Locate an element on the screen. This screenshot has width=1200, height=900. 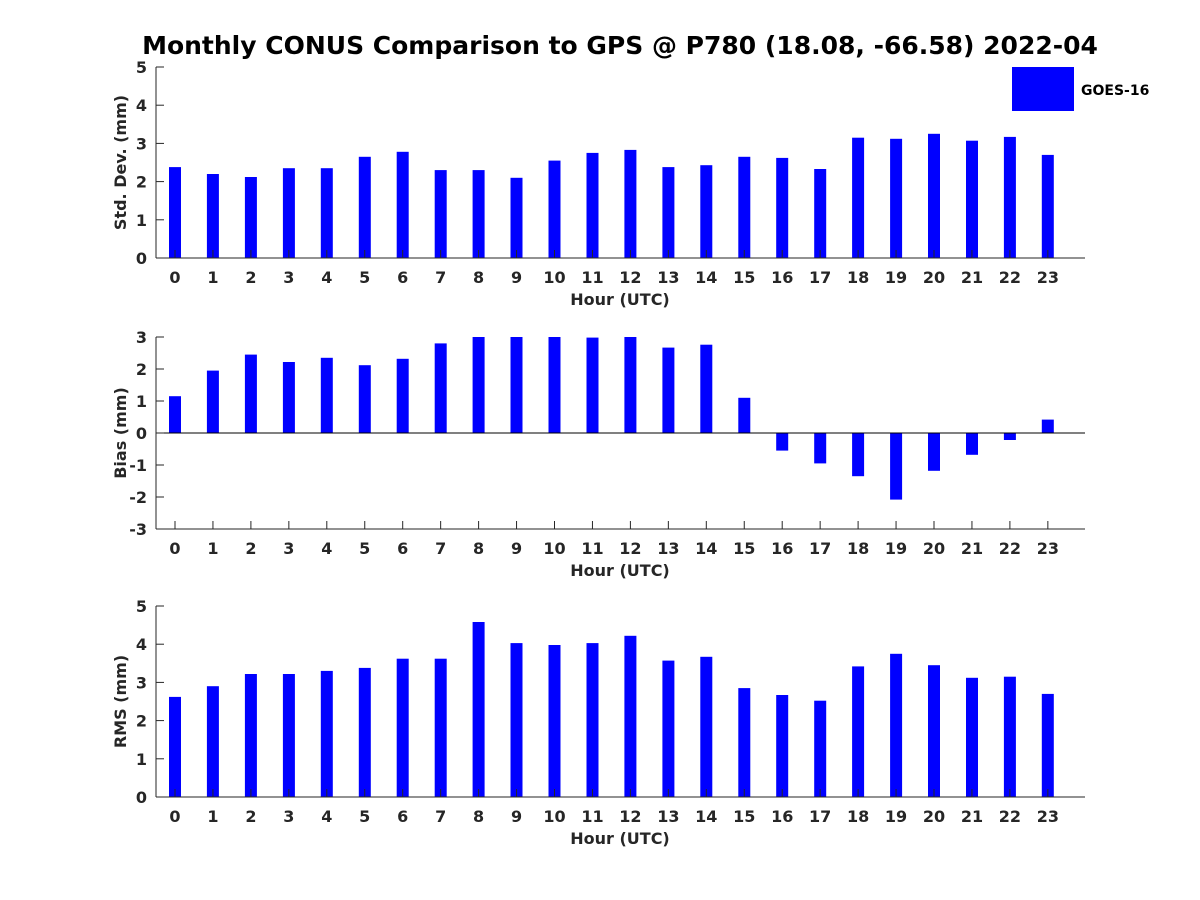
y-tick-label: 4 is located at coordinates (141, 644).